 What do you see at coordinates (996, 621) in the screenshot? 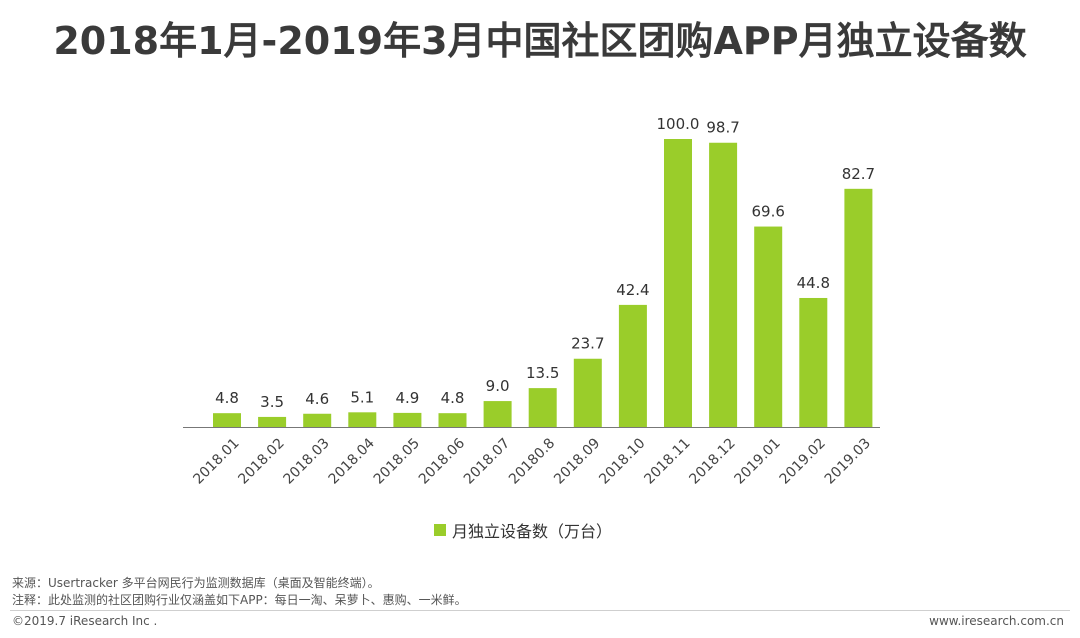
I see `website: www.iresearch.com.cn` at bounding box center [996, 621].